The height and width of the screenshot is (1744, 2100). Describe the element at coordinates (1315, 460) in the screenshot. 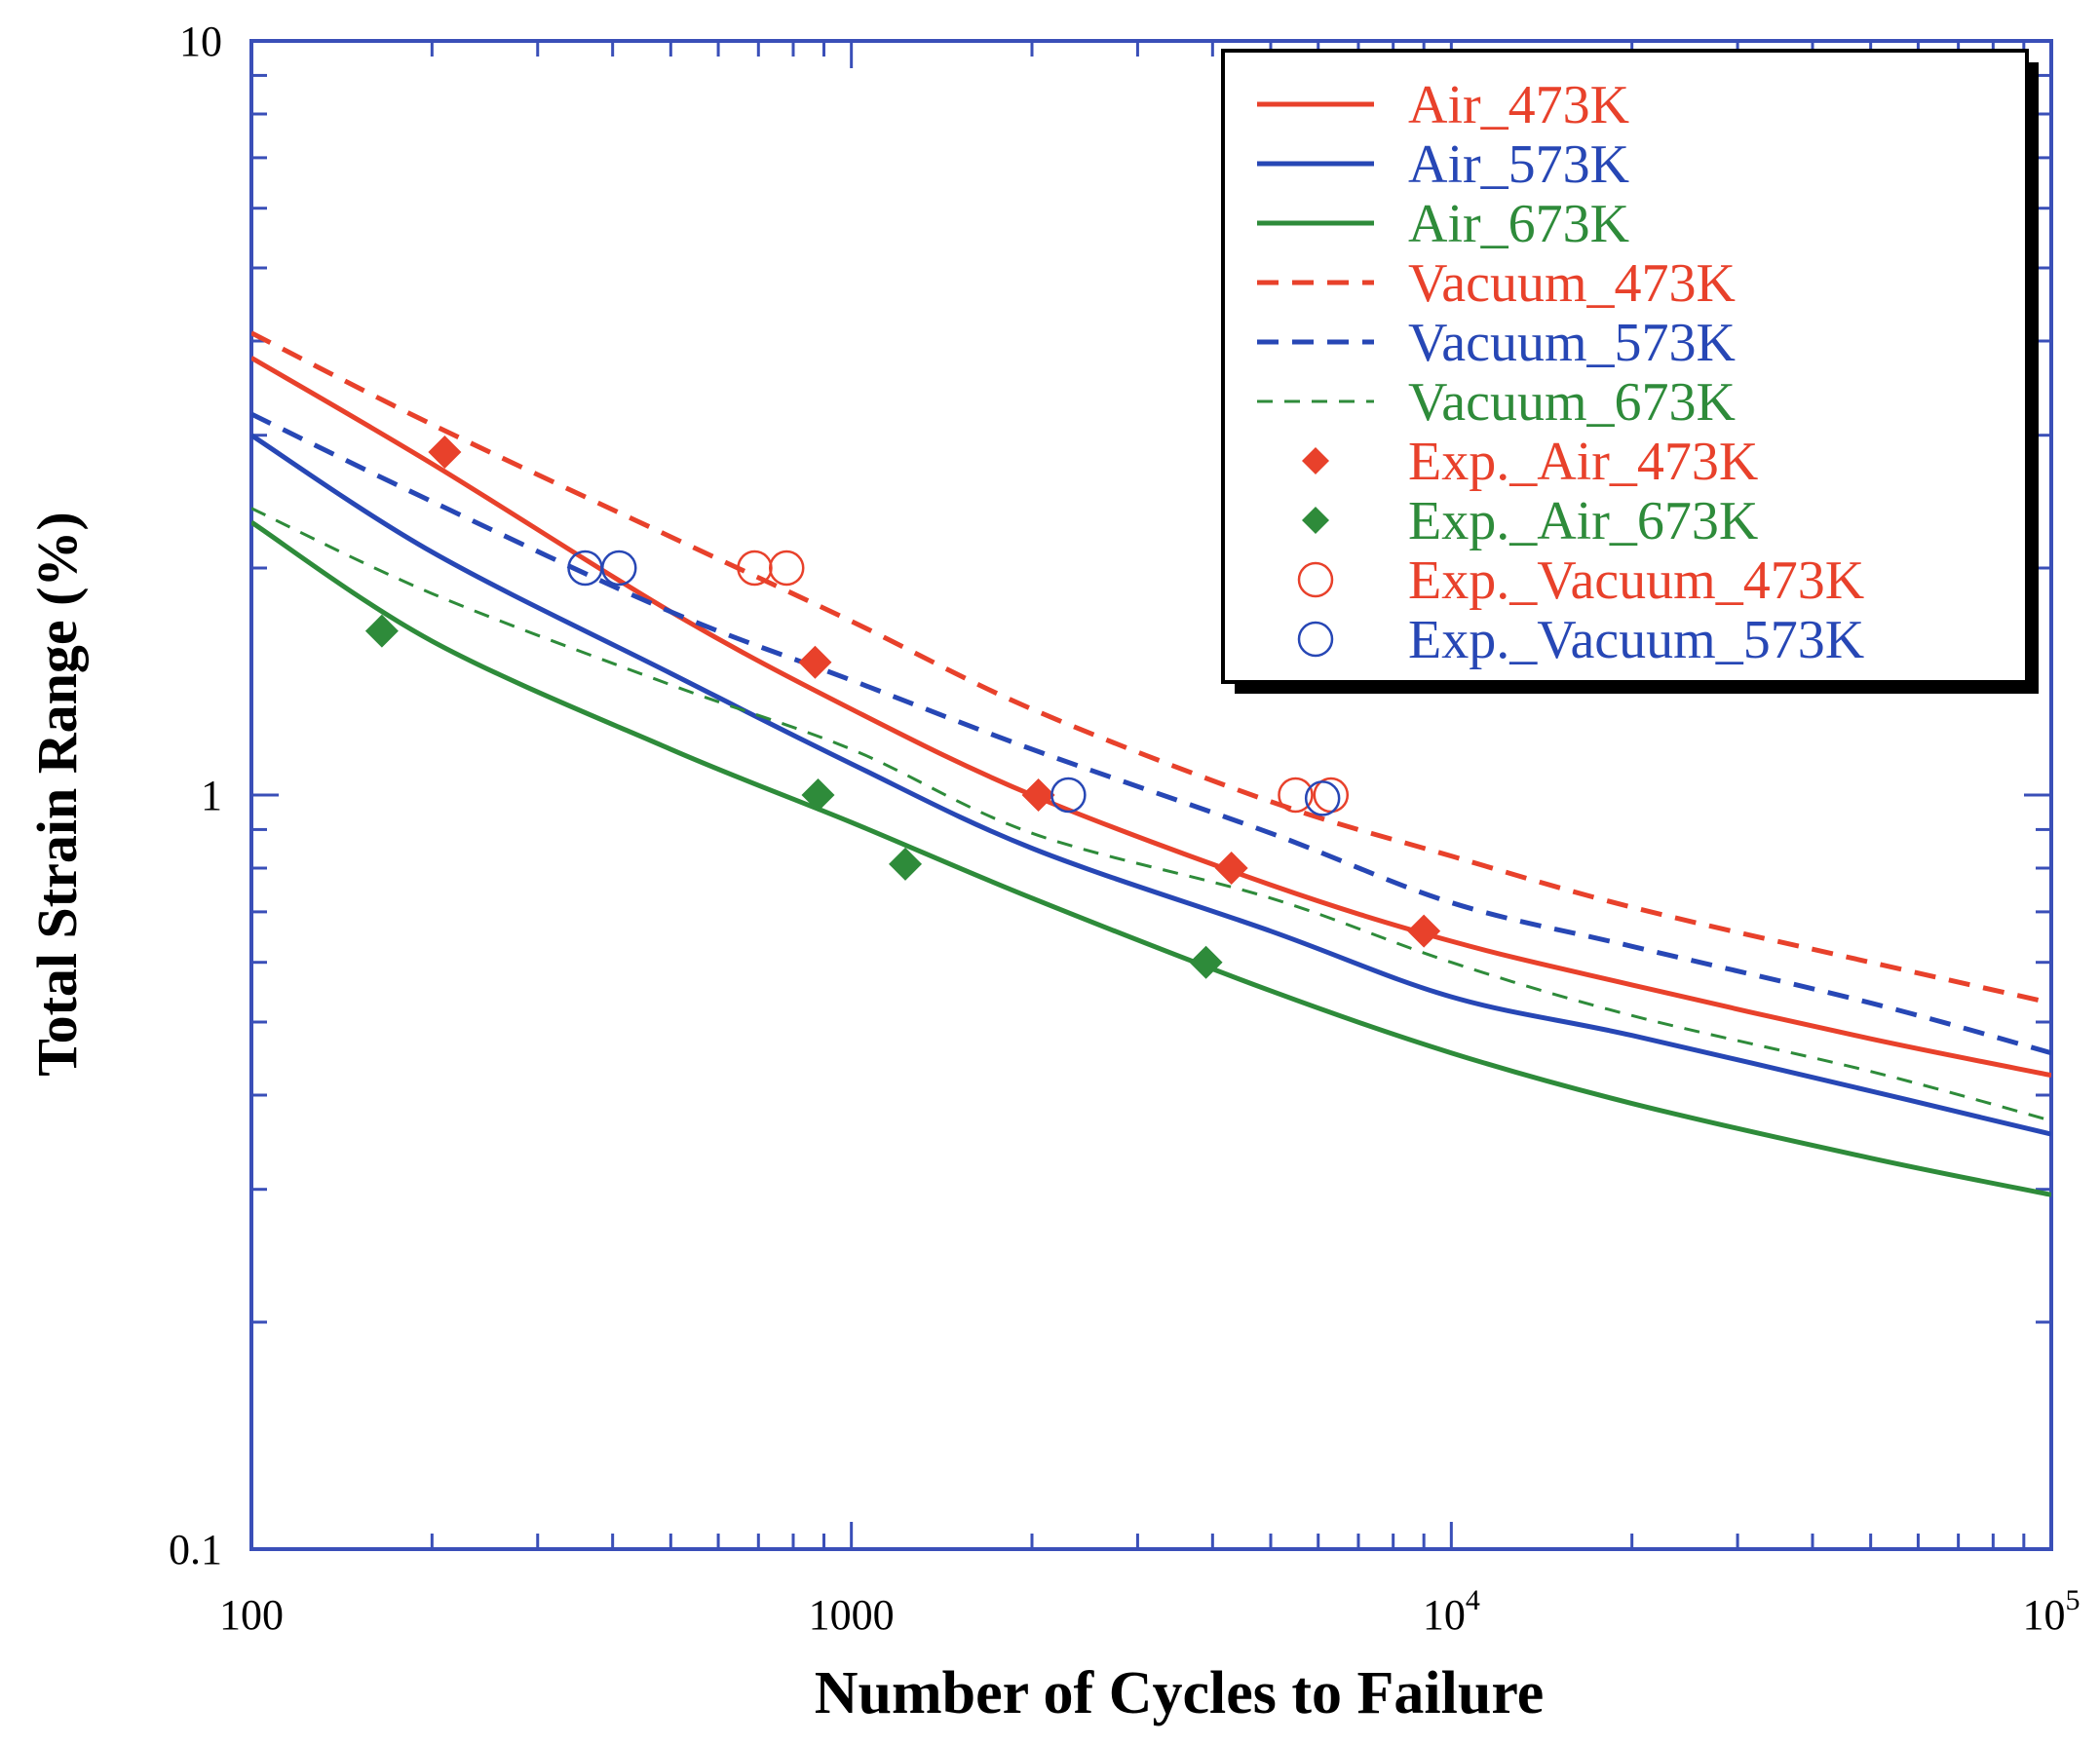

I see `legend-swatch-exp-air-473k` at that location.